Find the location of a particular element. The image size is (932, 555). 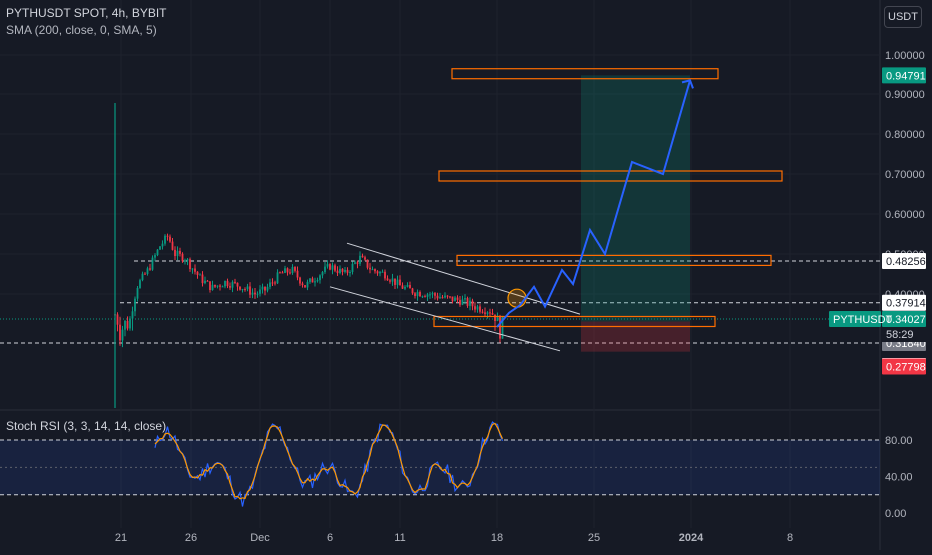

y-tick-label: 0.60000 is located at coordinates (905, 215).